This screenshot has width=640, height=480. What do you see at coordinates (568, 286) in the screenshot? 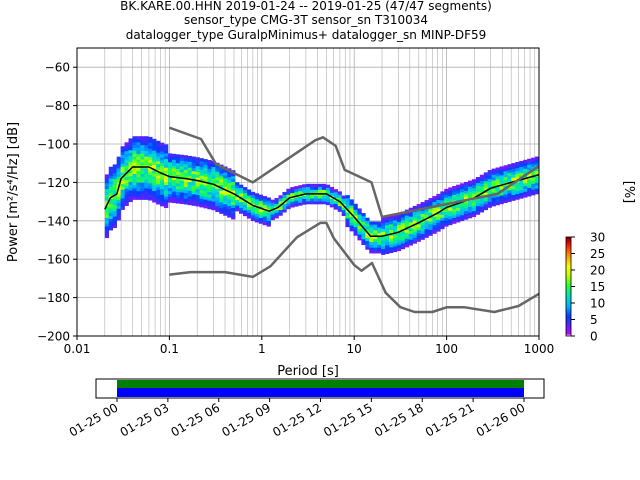
I see `colorbar-gradient` at bounding box center [568, 286].